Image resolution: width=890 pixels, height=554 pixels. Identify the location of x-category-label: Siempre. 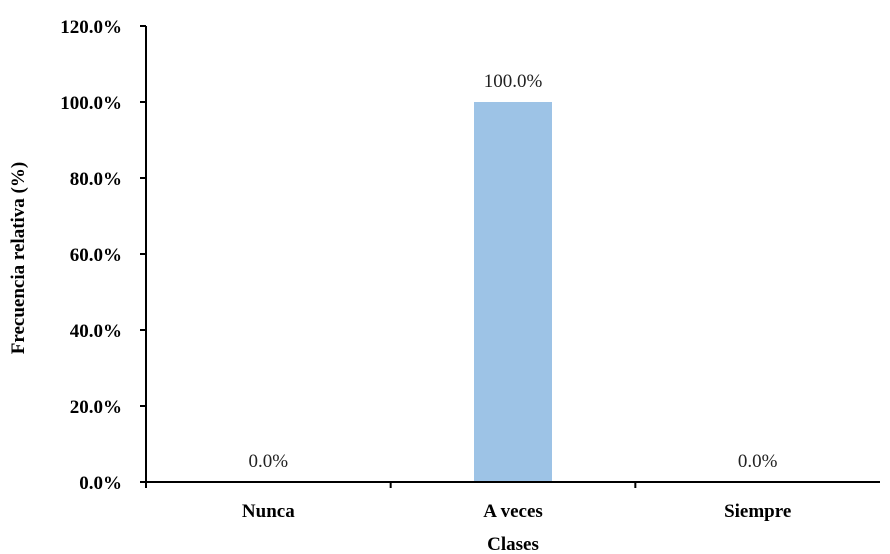
(757, 511).